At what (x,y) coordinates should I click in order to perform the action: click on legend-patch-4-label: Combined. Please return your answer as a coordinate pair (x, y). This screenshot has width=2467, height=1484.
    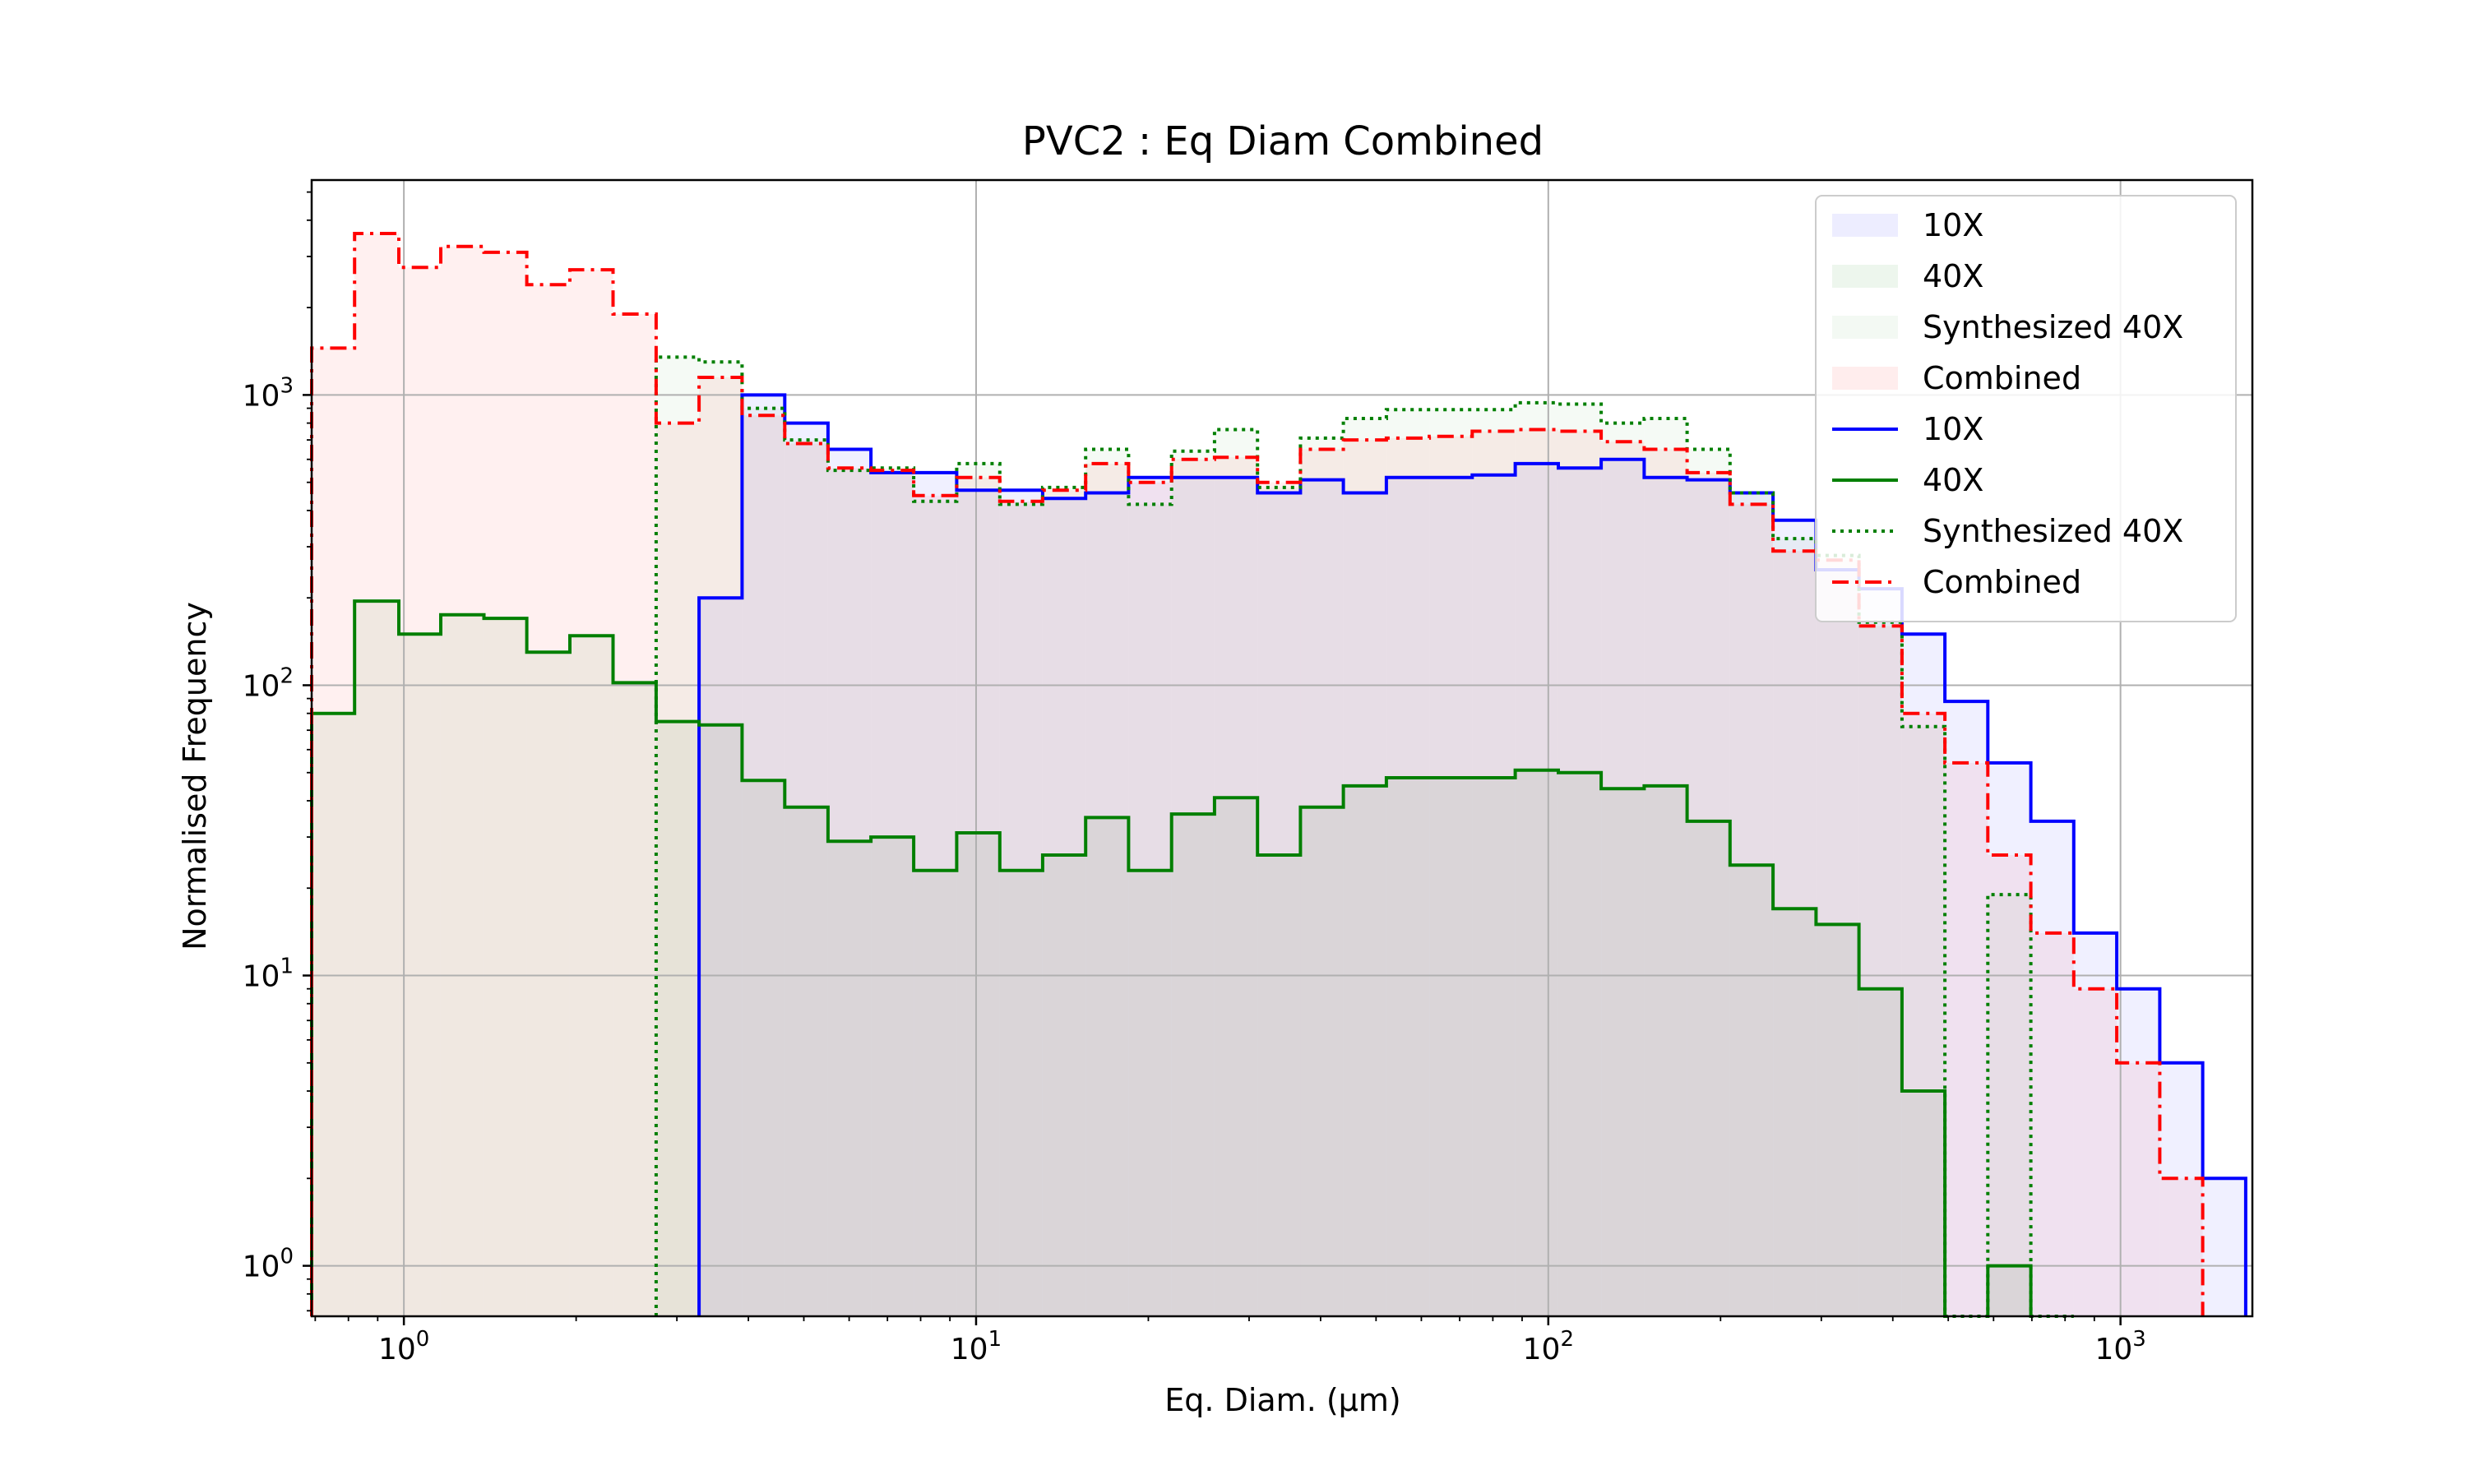
    Looking at the image, I should click on (2002, 378).